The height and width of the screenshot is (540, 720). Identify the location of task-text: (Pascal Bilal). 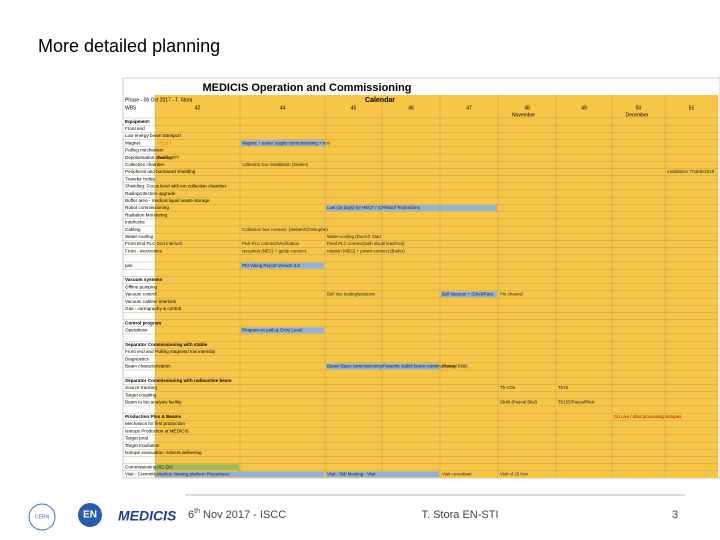
(455, 366).